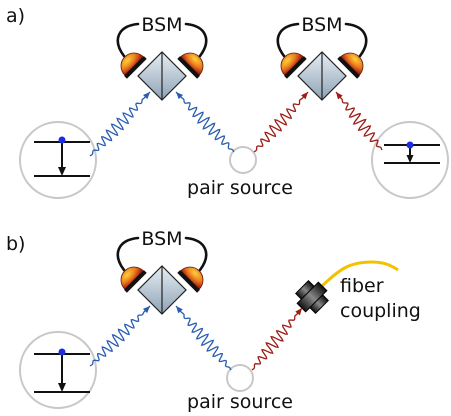 The width and height of the screenshot is (451, 416). Describe the element at coordinates (362, 286) in the screenshot. I see `fiber-label: fiber` at that location.